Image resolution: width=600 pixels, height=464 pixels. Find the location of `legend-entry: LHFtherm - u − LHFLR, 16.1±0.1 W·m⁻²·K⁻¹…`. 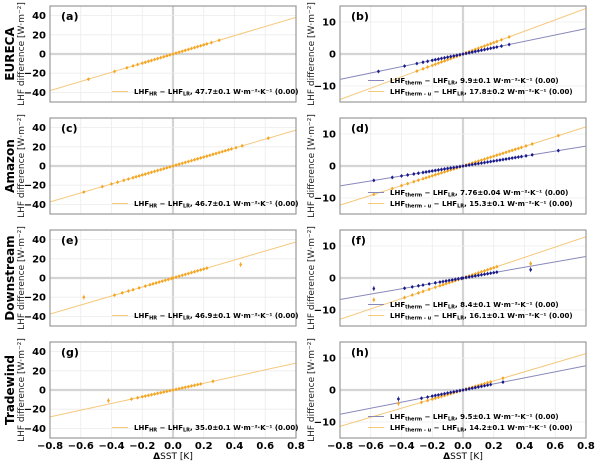

legend-entry: LHFtherm - u − LHFLR, 16.1±0.1 W·m⁻²·K⁻¹… is located at coordinates (481, 317).